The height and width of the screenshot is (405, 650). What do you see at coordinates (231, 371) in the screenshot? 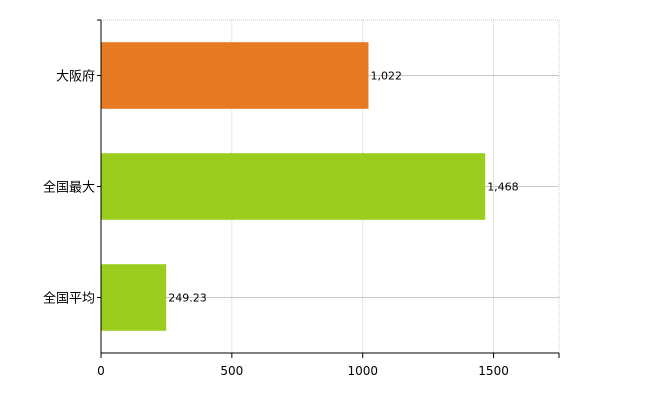
I see `x-tick-label: 500` at bounding box center [231, 371].